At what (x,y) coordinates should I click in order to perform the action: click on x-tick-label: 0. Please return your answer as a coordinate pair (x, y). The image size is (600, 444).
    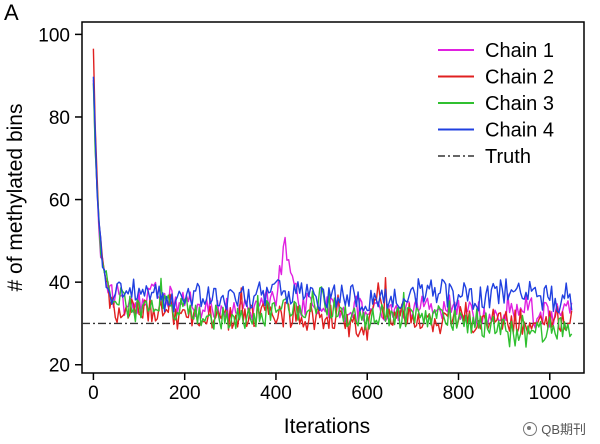
    Looking at the image, I should click on (93, 393).